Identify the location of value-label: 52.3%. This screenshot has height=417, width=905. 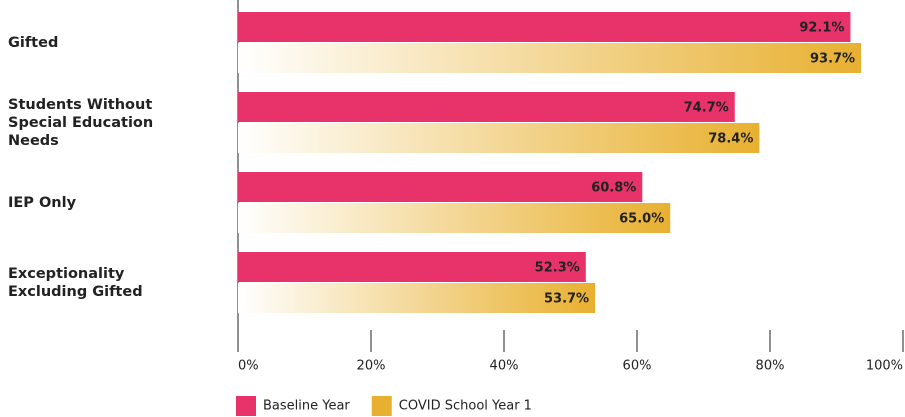
(557, 268).